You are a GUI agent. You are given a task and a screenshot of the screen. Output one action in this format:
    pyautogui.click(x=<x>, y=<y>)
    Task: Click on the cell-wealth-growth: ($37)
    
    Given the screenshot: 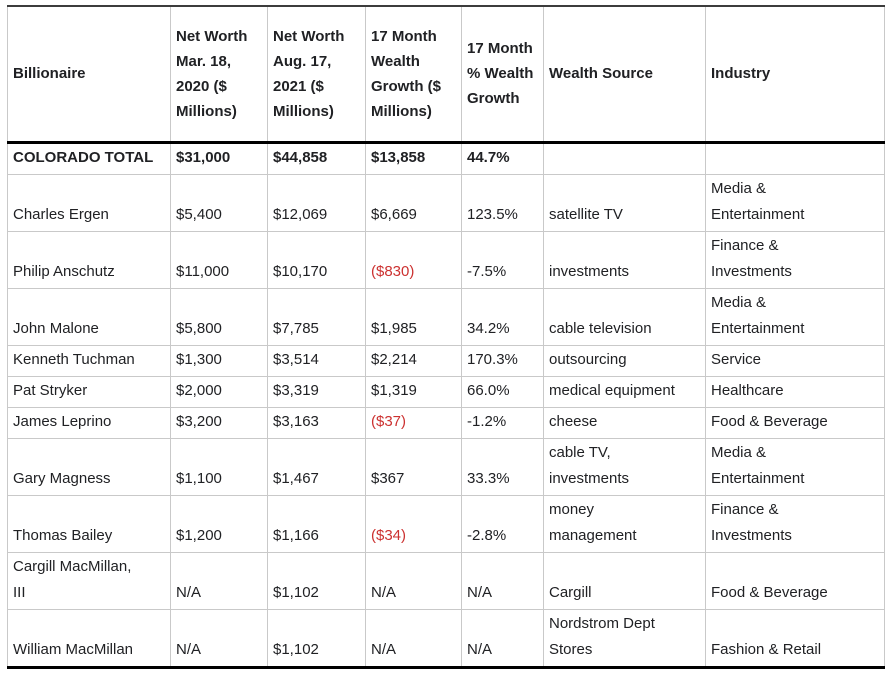 What is the action you would take?
    pyautogui.click(x=413, y=422)
    